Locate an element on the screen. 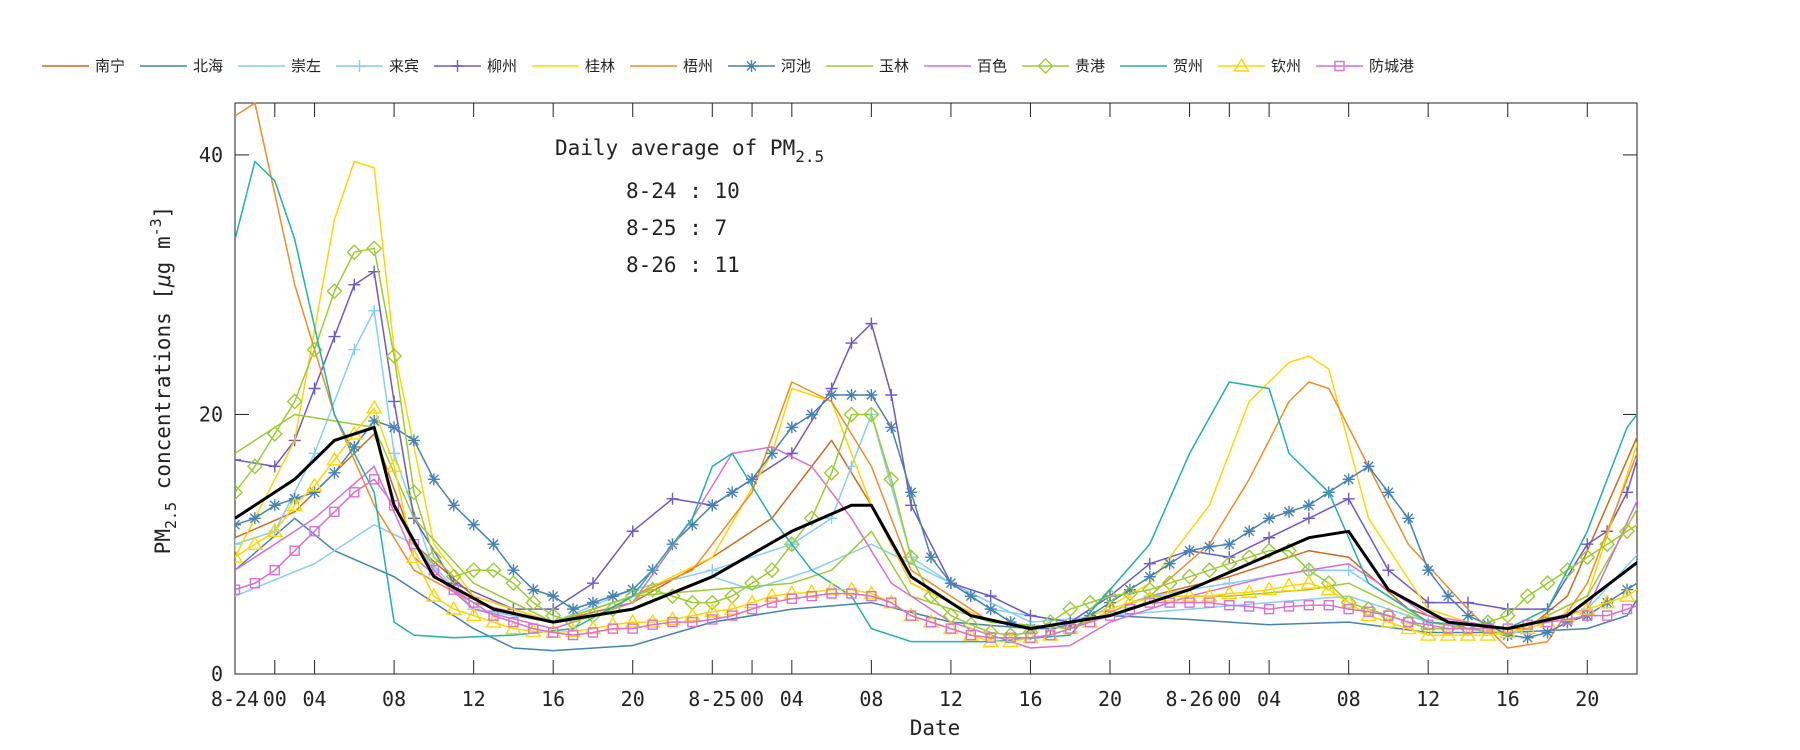 This screenshot has height=750, width=1800. annotation-line-8-26: 8-26 : 11 is located at coordinates (683, 265).